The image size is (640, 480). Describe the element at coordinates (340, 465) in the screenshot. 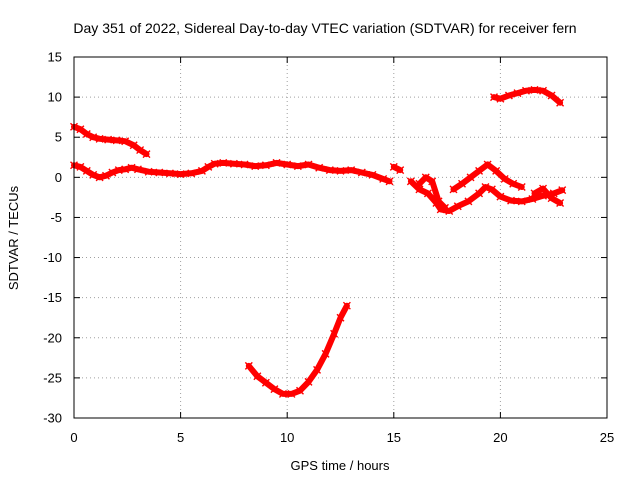

I see `x-axis-label: GPS time / hours` at that location.